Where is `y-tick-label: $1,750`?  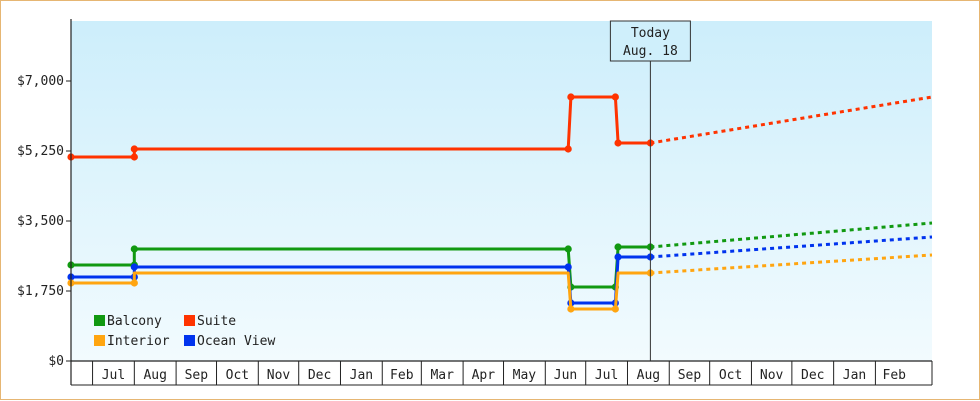 y-tick-label: $1,750 is located at coordinates (40, 291).